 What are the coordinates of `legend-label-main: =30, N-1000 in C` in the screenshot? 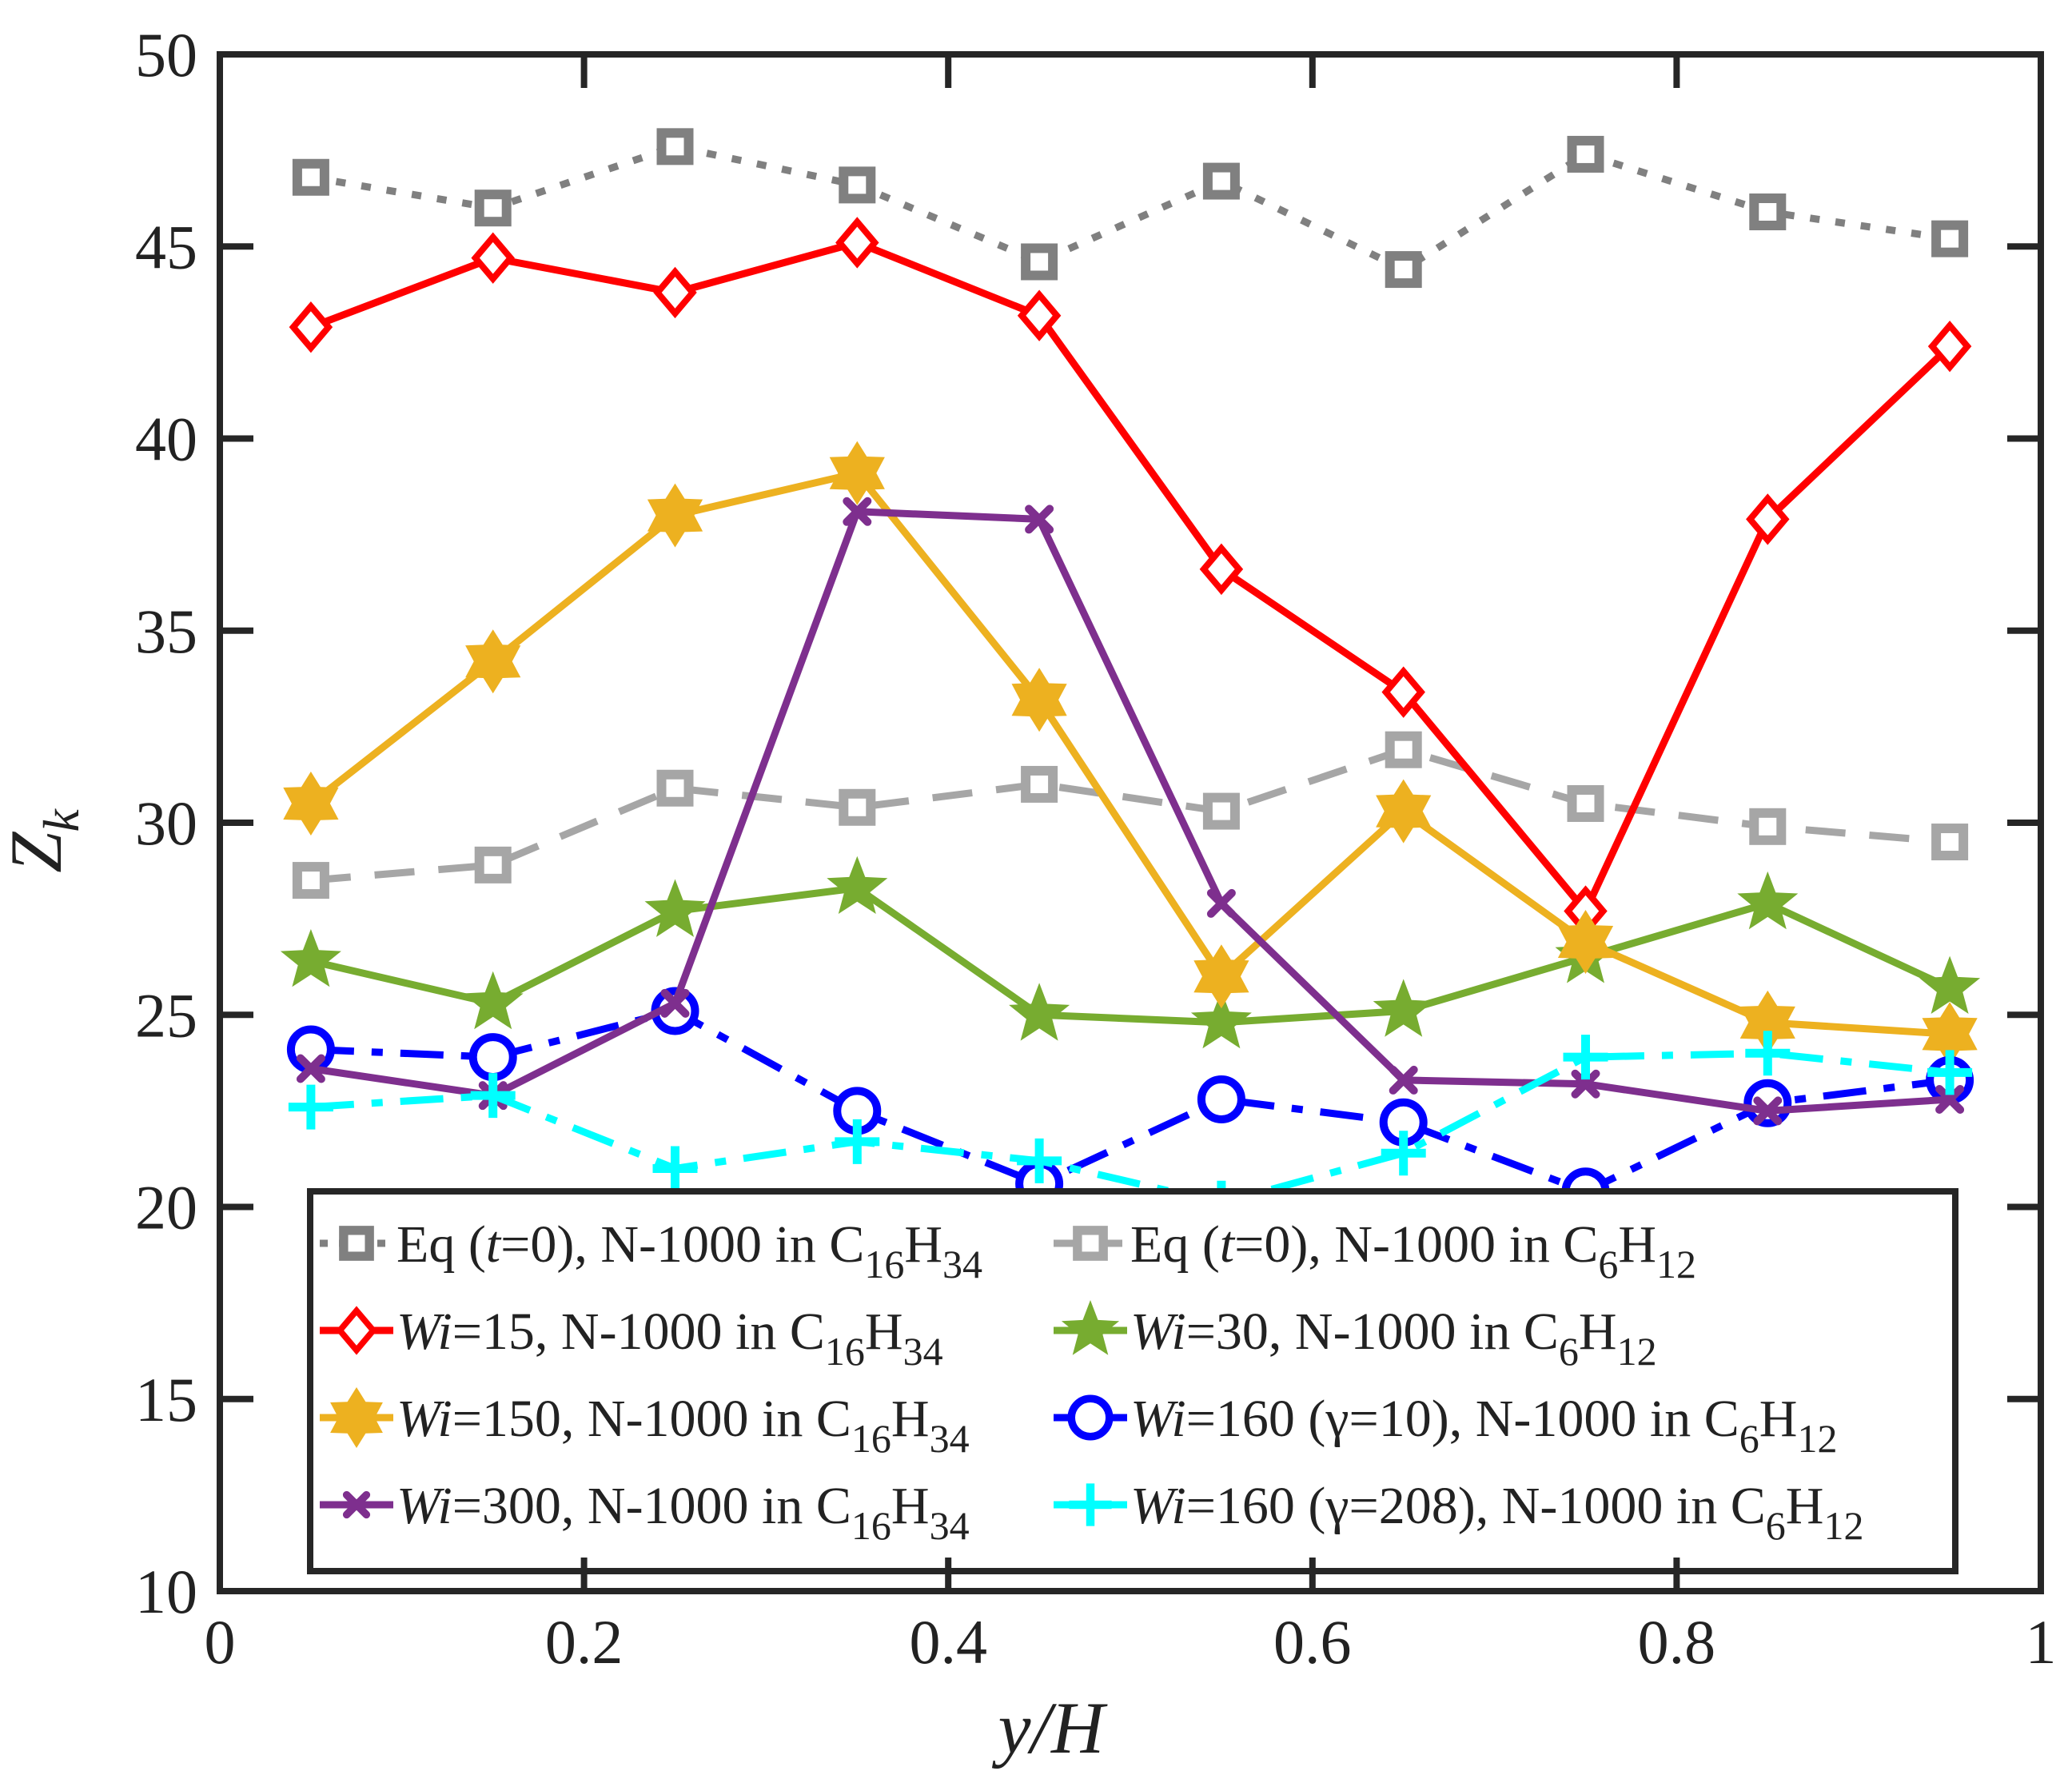 It's located at (1372, 1331).